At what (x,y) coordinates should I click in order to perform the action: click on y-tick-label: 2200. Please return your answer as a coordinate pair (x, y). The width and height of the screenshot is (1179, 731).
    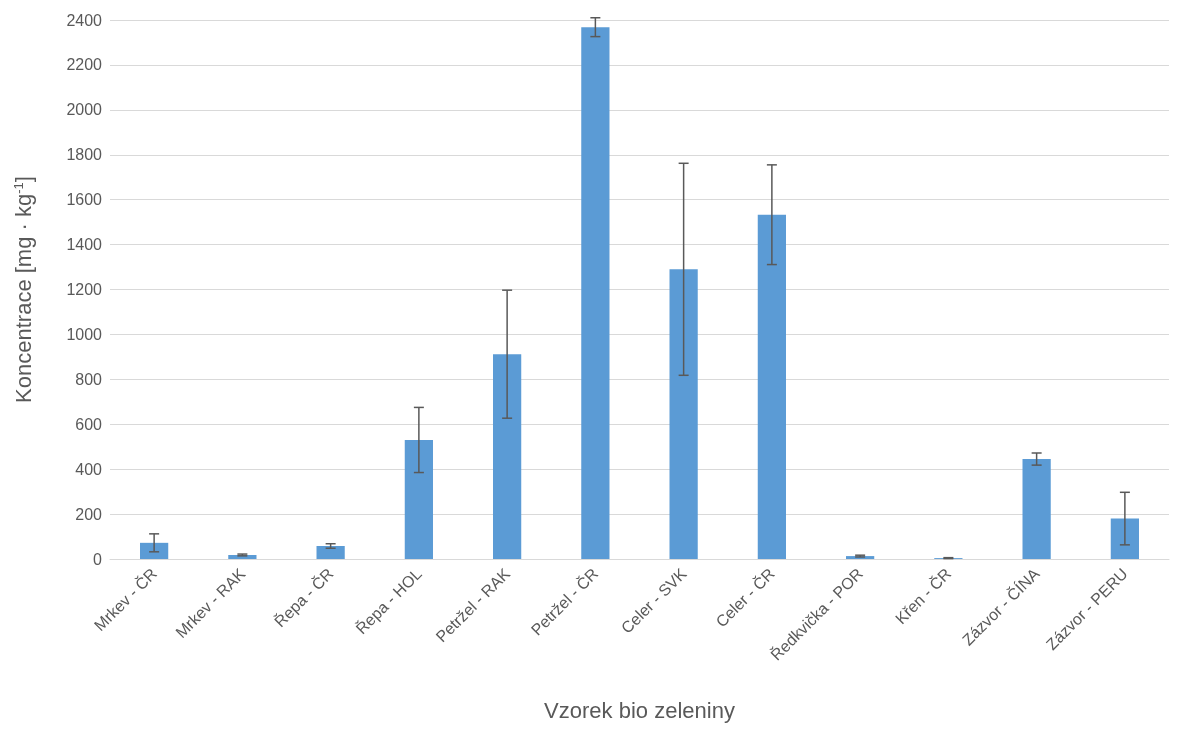
    Looking at the image, I should click on (84, 65).